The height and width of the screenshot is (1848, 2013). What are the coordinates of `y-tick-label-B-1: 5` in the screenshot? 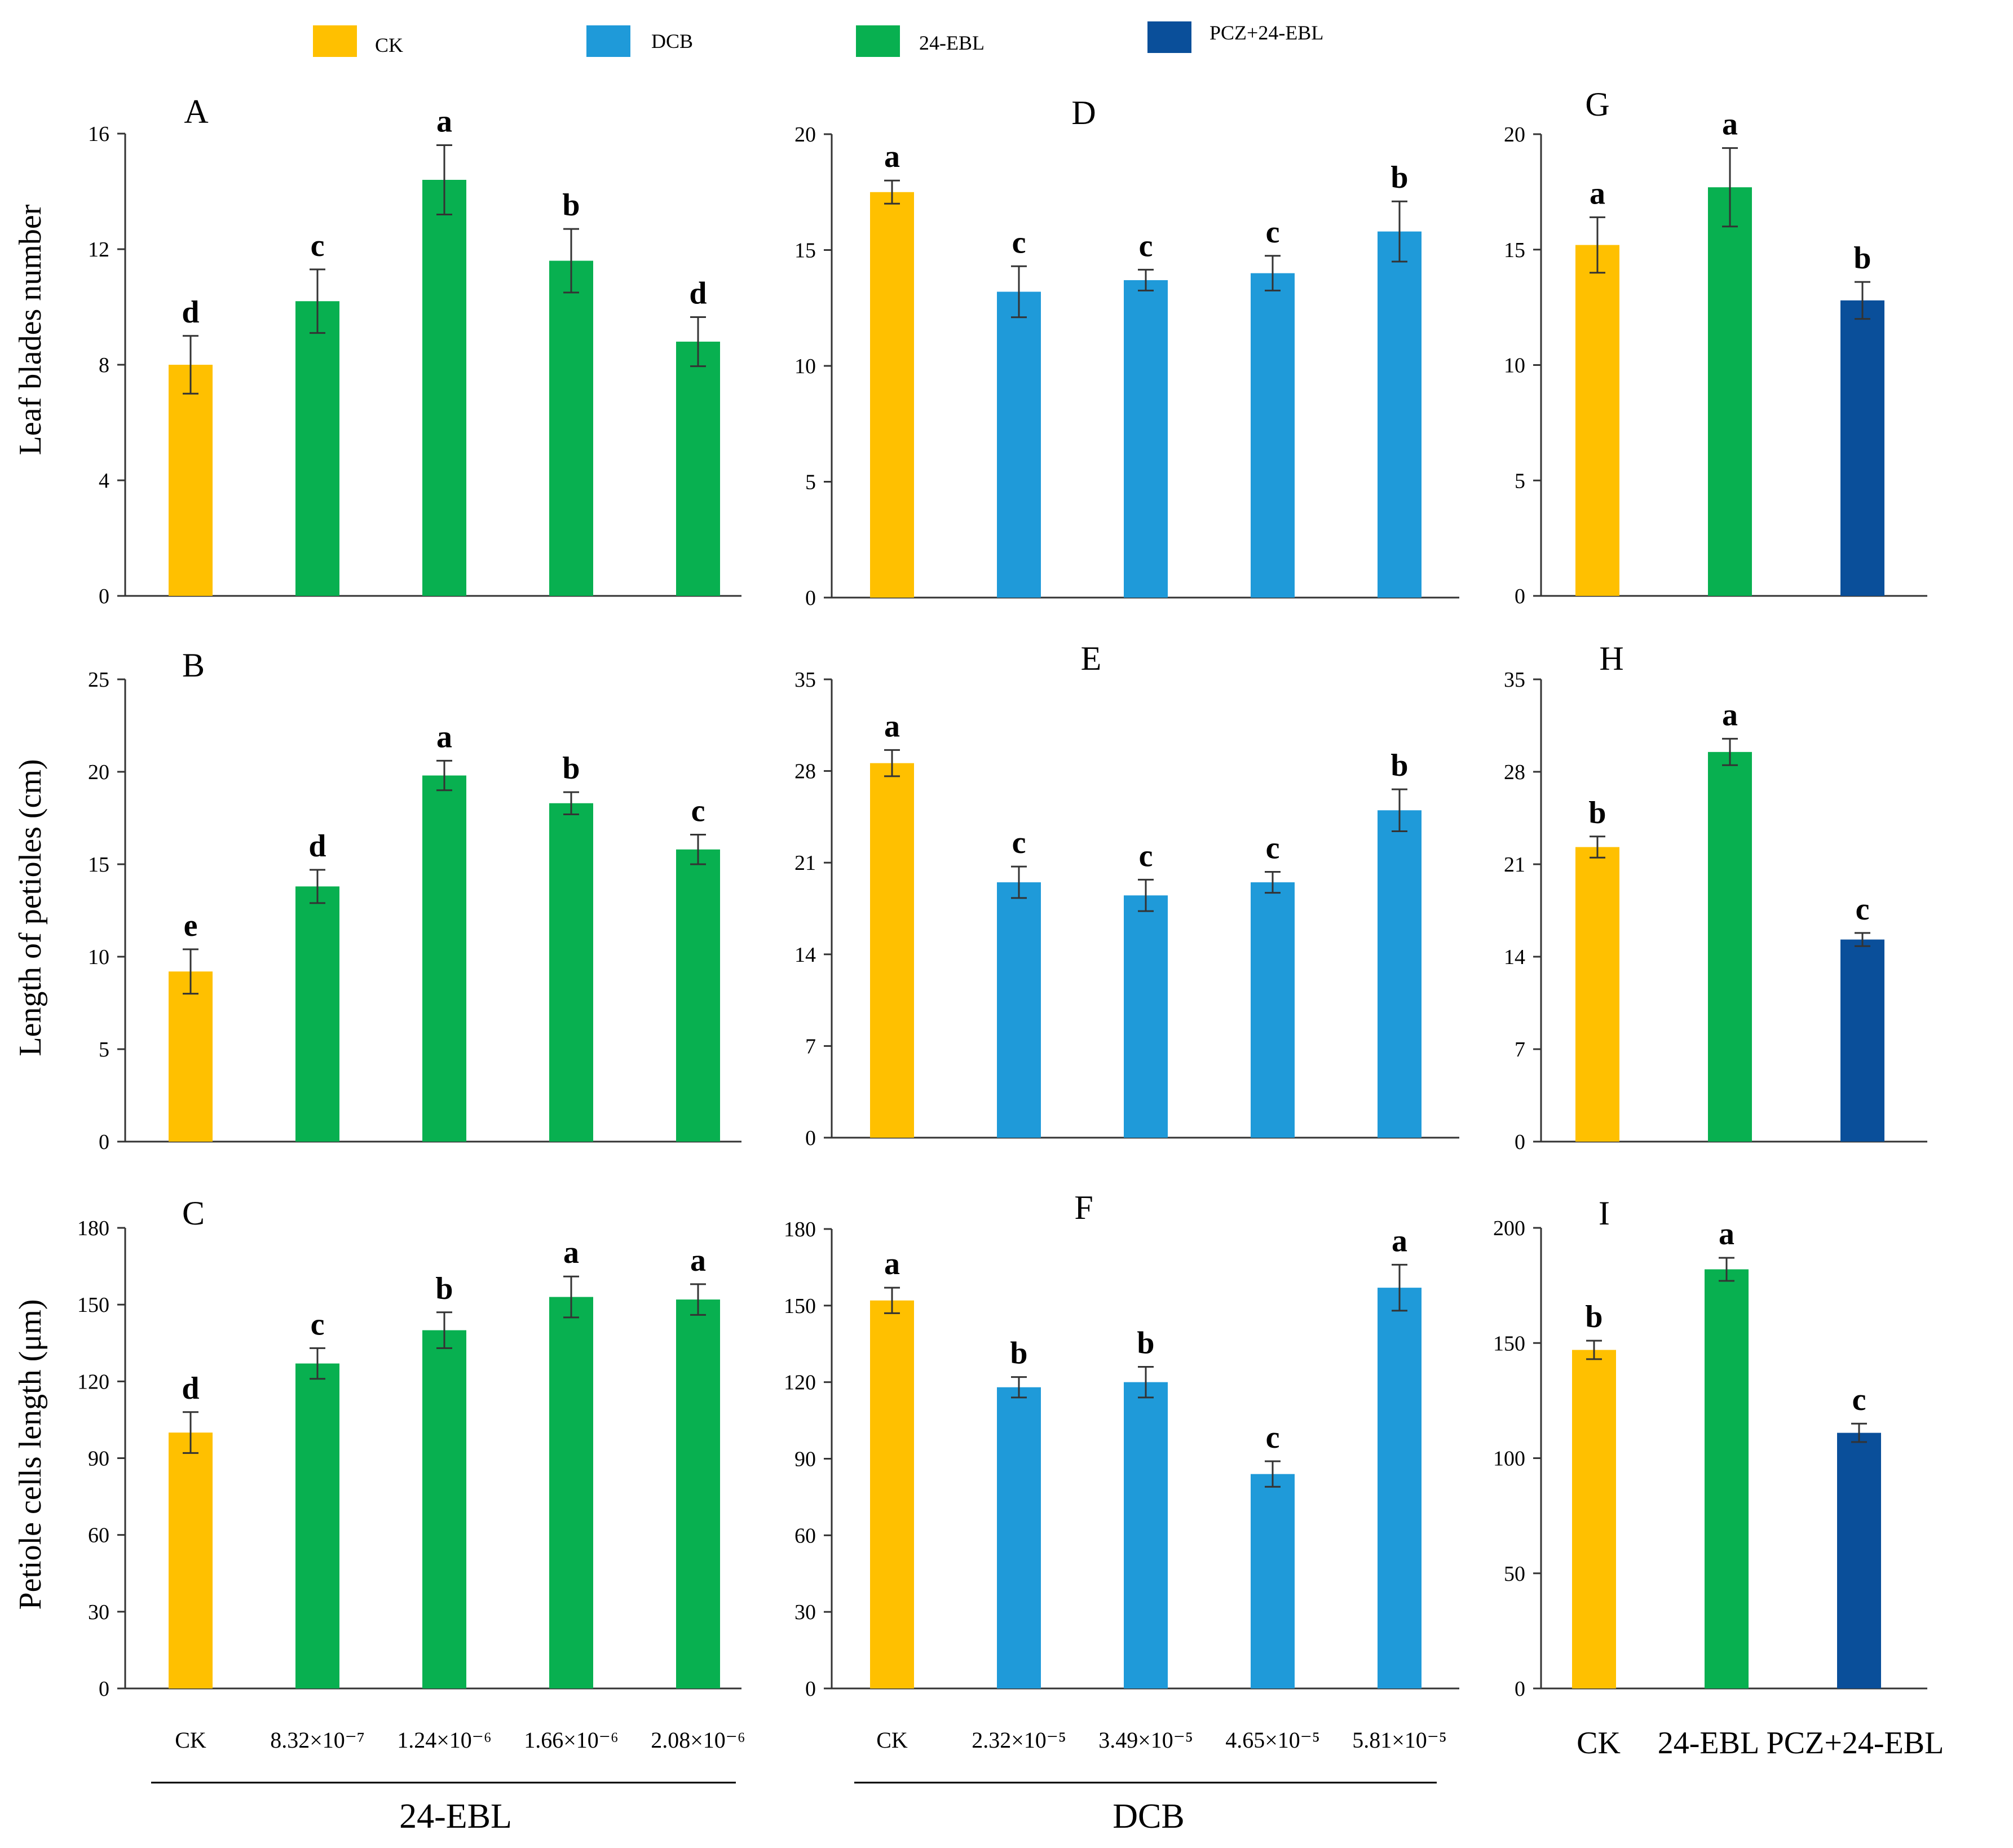 It's located at (104, 1050).